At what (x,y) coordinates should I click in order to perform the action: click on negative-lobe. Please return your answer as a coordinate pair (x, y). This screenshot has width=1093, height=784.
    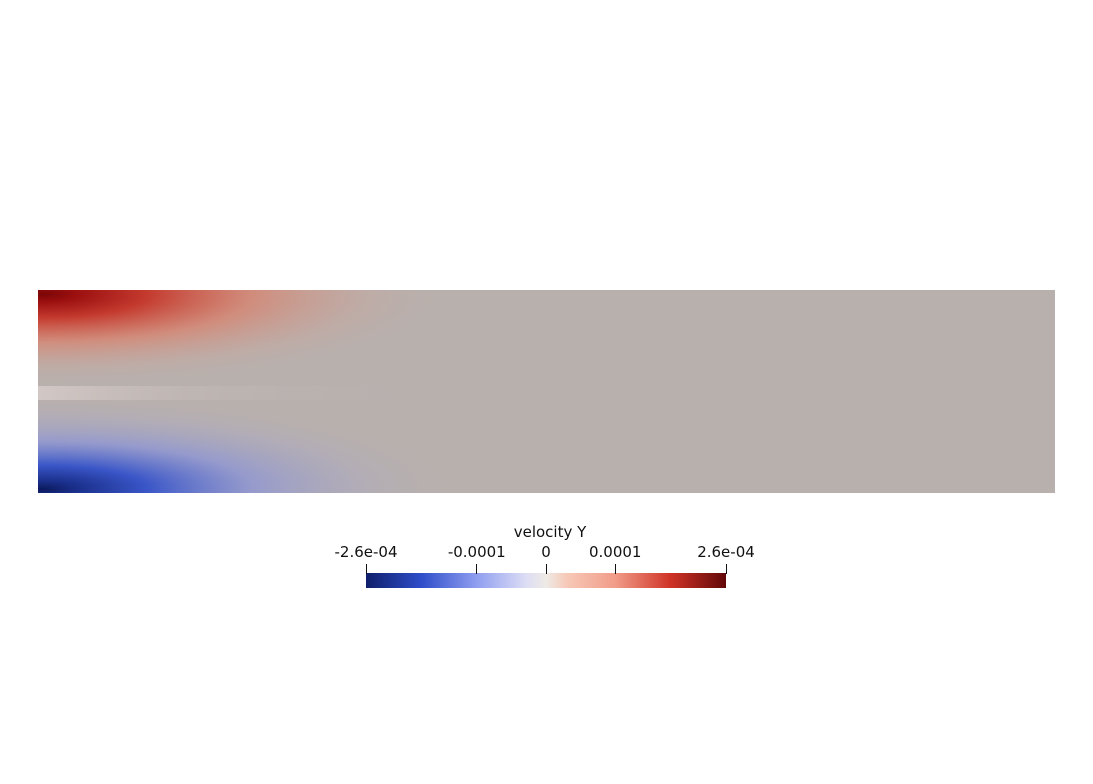
    Looking at the image, I should click on (546, 438).